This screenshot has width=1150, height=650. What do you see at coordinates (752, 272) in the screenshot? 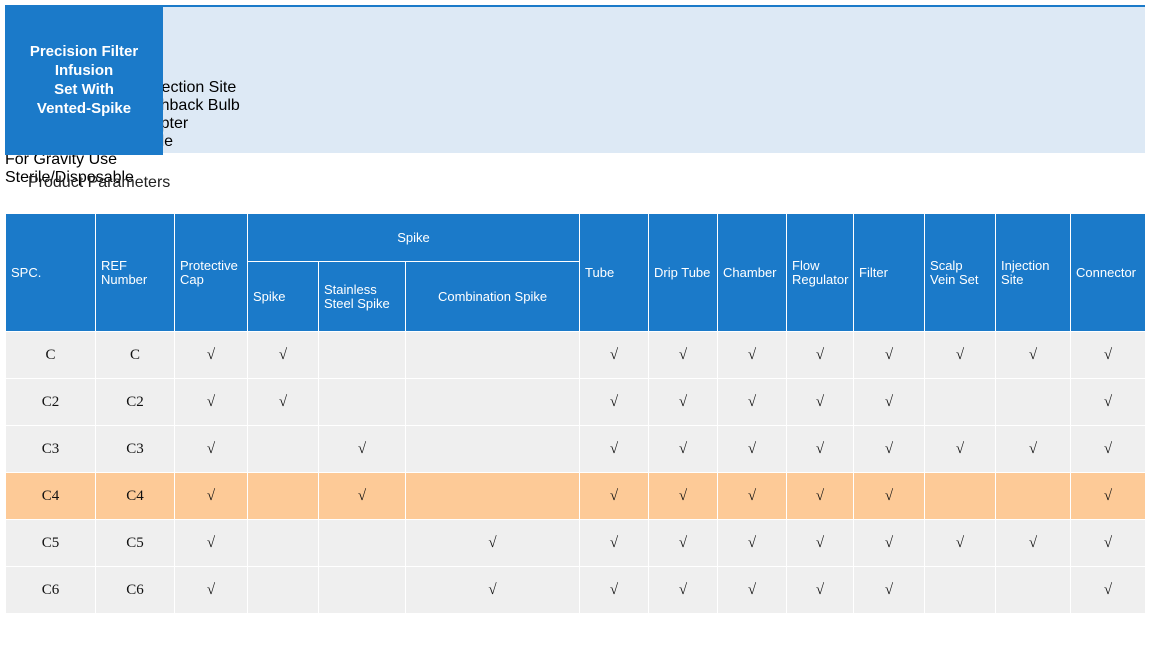
I see `column-header: Chamber` at bounding box center [752, 272].